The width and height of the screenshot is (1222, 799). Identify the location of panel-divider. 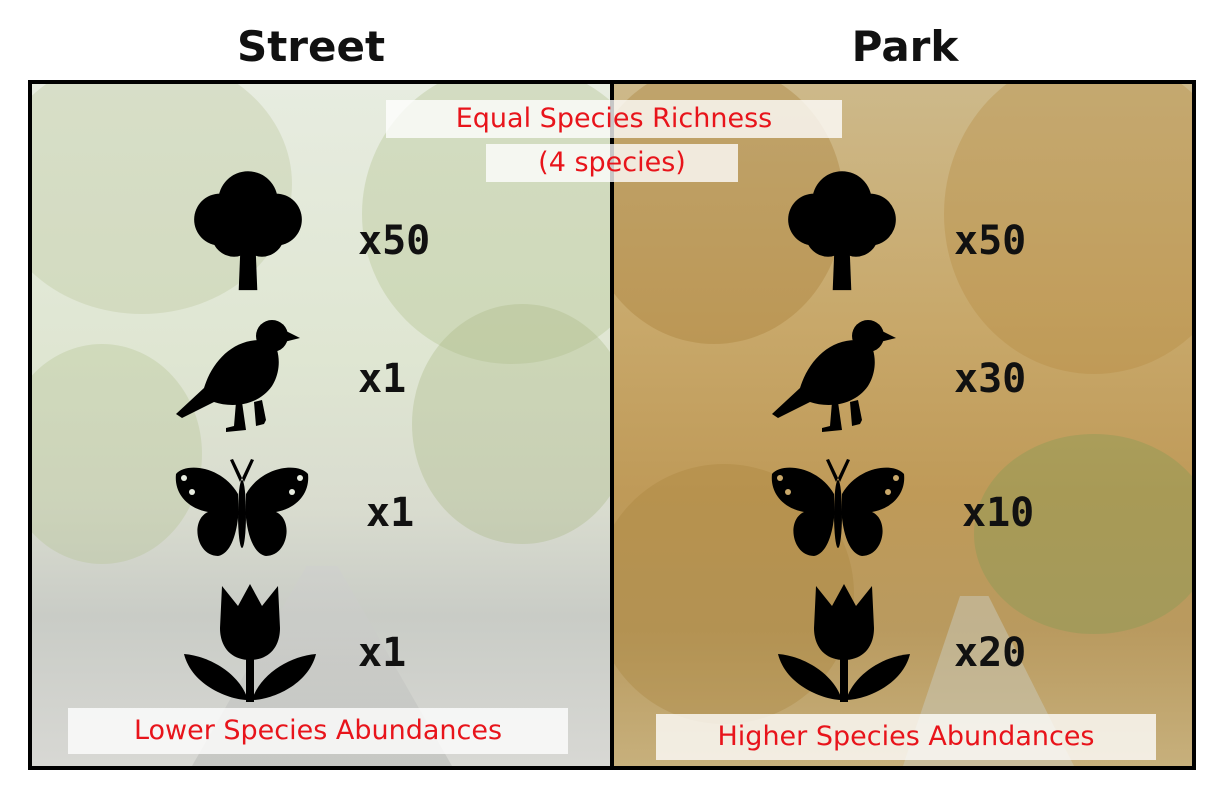
(612, 425).